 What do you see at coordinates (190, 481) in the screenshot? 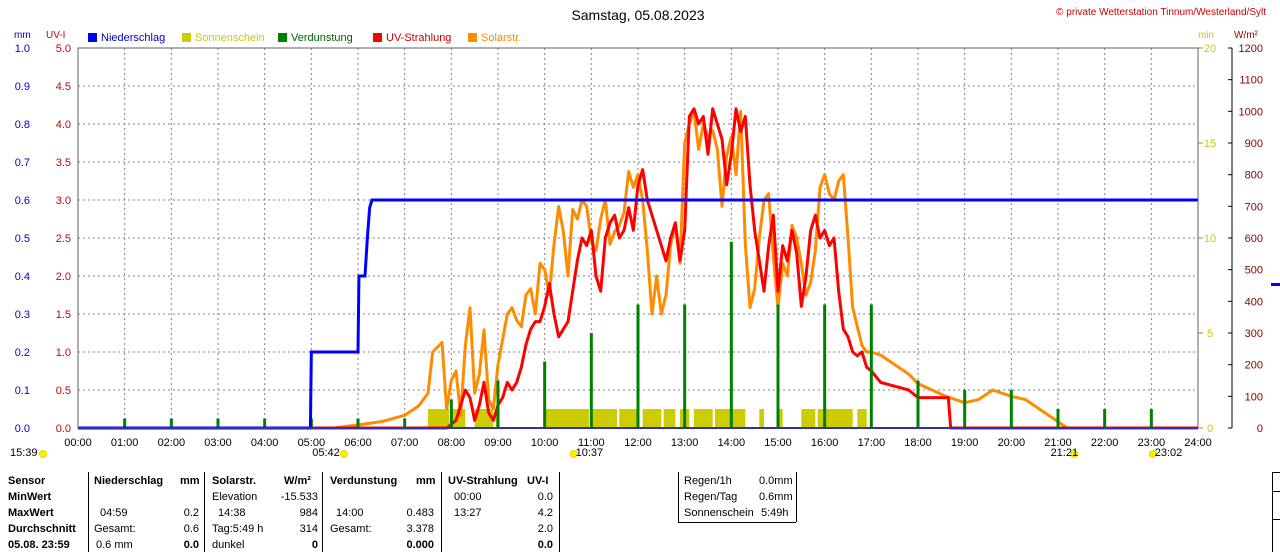
I see `stats-header-precip-unit: mm` at bounding box center [190, 481].